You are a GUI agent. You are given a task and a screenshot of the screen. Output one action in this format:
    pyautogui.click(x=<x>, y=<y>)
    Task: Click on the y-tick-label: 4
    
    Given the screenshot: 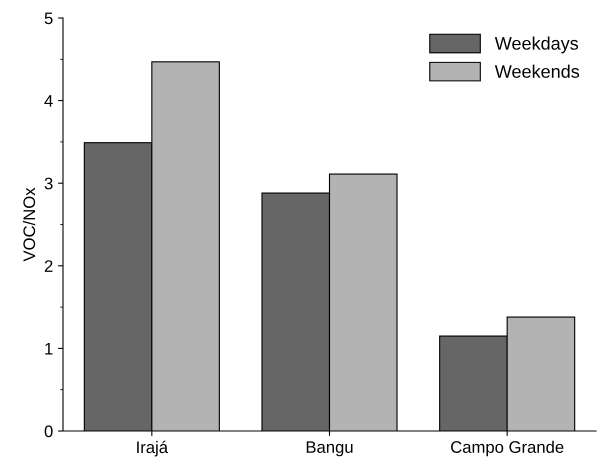 What is the action you would take?
    pyautogui.click(x=48, y=101)
    